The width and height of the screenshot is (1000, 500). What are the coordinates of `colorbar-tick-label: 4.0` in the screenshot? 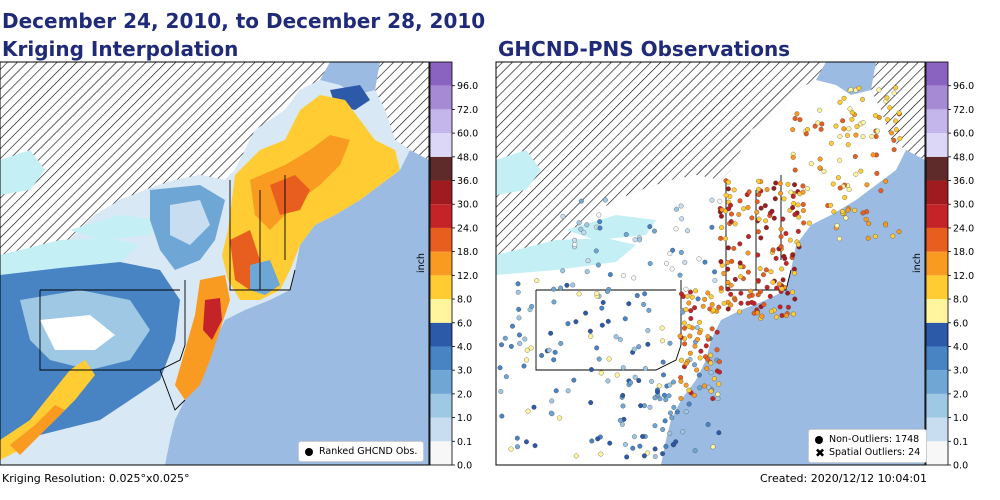 It's located at (960, 347).